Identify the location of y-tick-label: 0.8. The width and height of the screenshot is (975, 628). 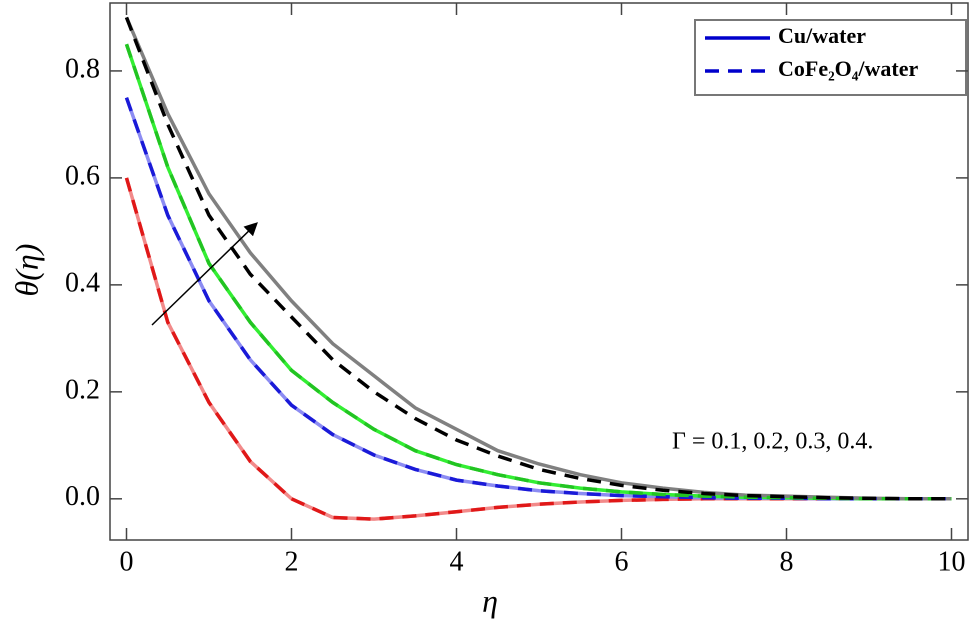
(82, 68).